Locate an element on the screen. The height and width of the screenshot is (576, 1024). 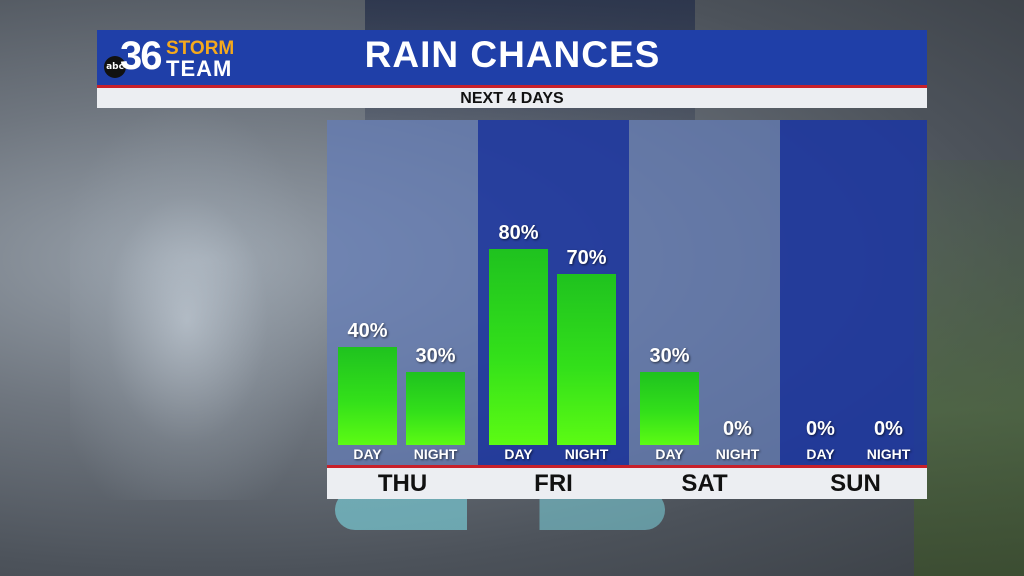
value-label-sat-day: 30% is located at coordinates (669, 355).